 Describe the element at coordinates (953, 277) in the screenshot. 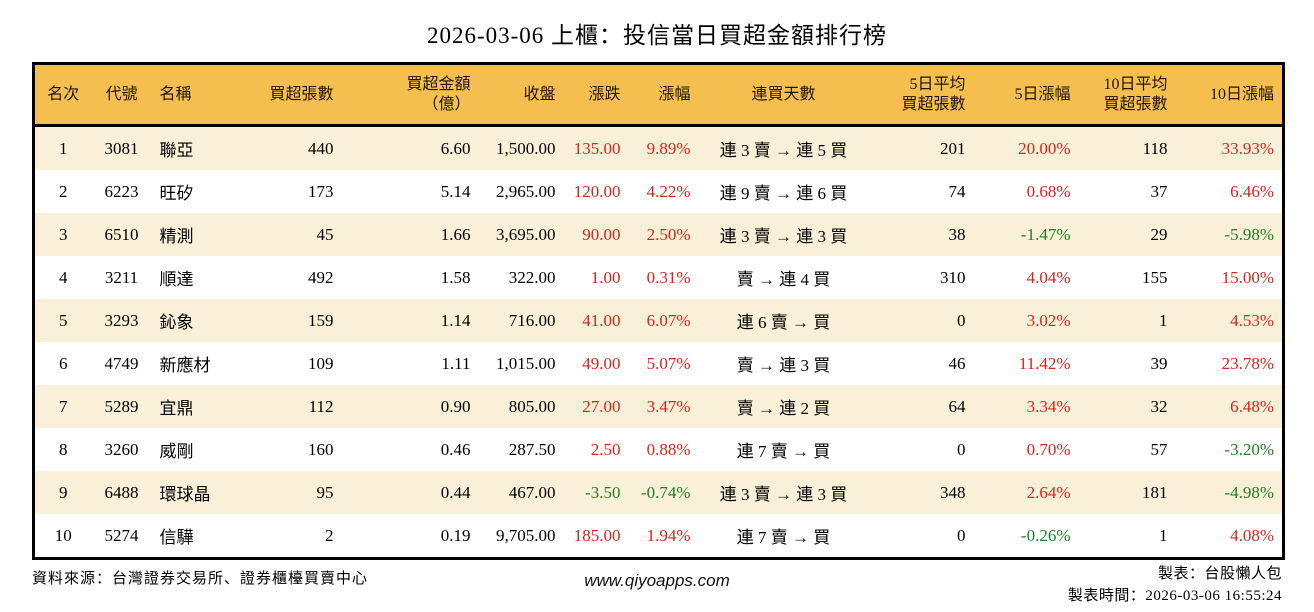

I see `cell-avg5_lots: 310` at that location.